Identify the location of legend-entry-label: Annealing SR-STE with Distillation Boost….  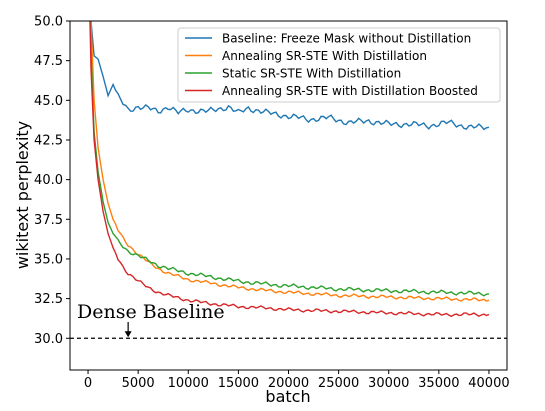
(350, 91).